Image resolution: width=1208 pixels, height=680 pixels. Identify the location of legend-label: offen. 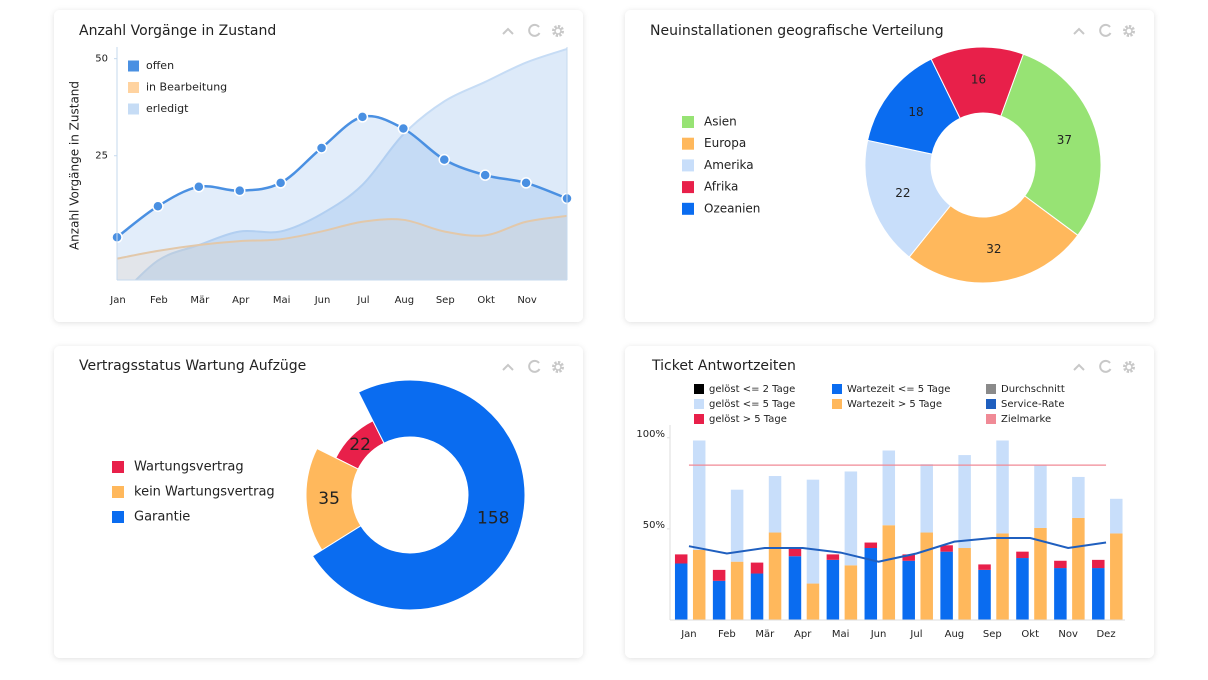
(160, 65).